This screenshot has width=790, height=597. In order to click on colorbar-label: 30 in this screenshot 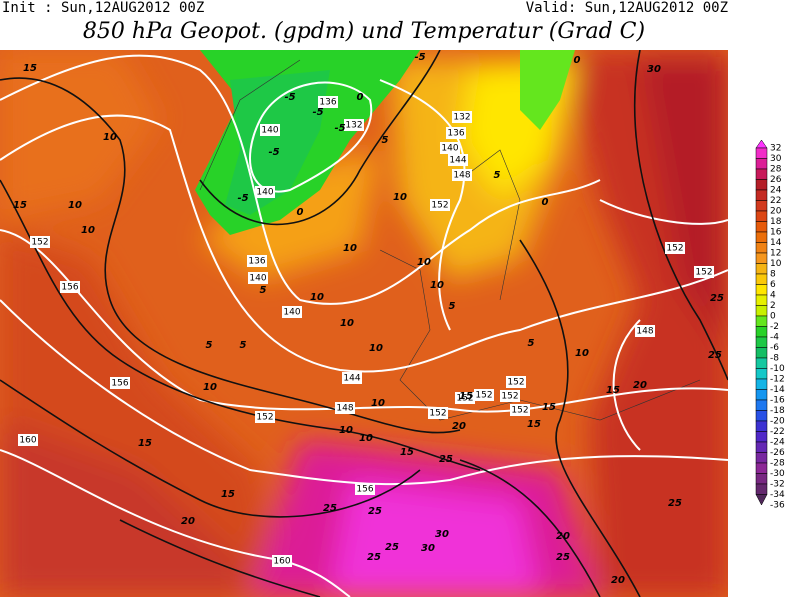, I will do `click(776, 159)`.